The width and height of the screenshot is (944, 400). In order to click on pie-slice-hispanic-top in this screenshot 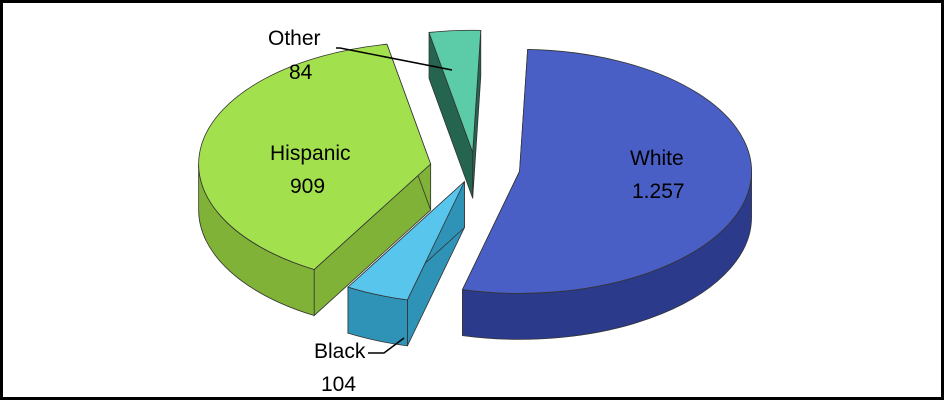, I will do `click(315, 156)`.